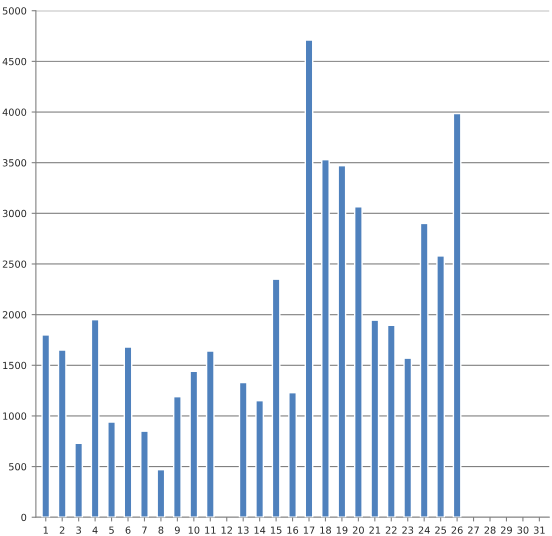 The image size is (552, 536). What do you see at coordinates (506, 530) in the screenshot?
I see `x-tick-label: 29` at bounding box center [506, 530].